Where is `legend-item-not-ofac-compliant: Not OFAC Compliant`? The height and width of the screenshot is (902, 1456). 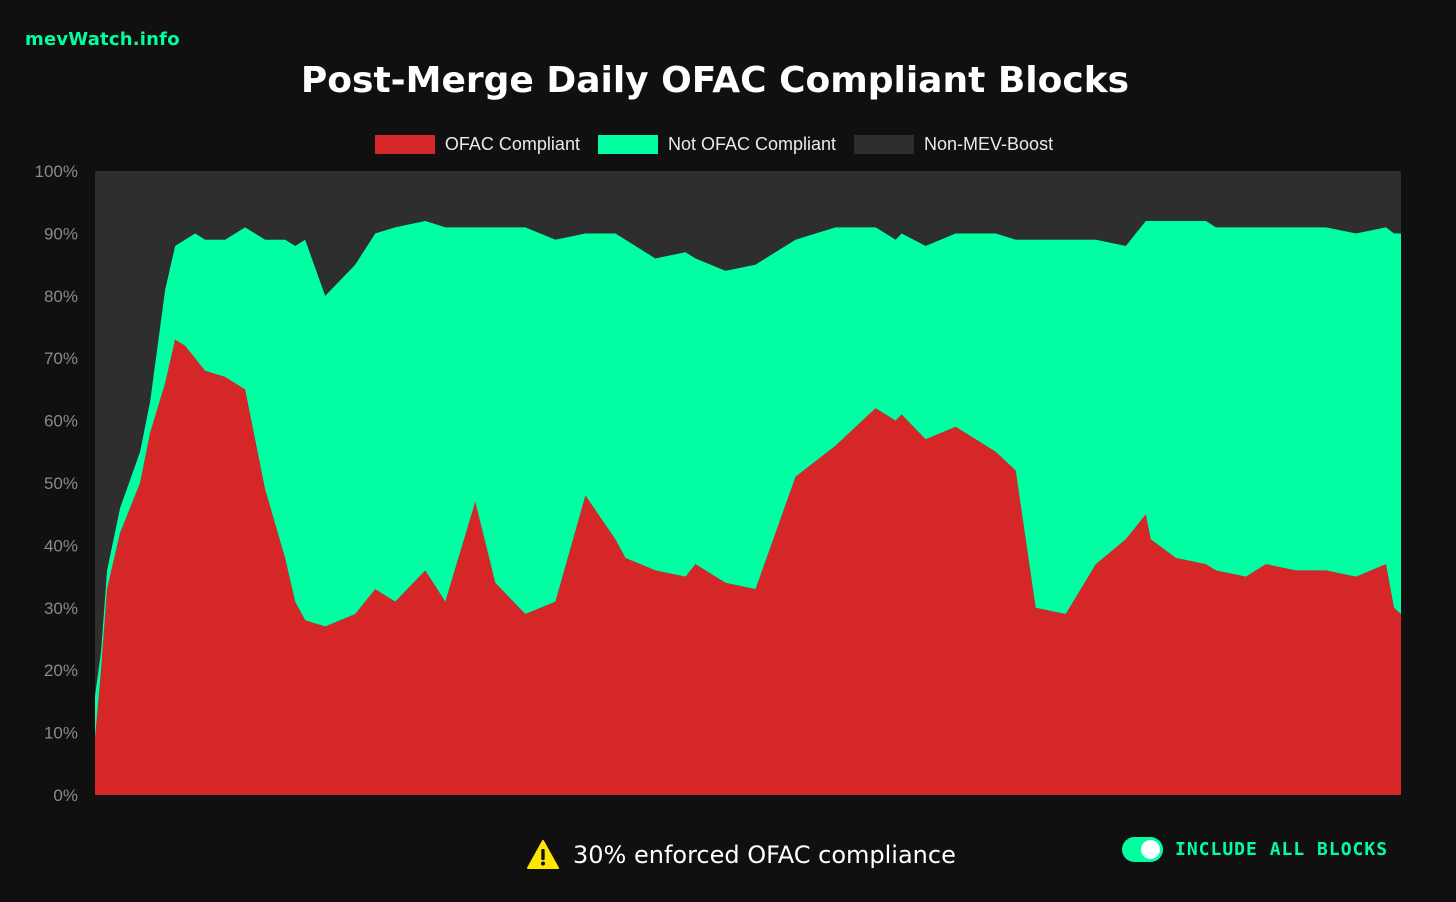
legend-item-not-ofac-compliant: Not OFAC Compliant is located at coordinates (717, 144).